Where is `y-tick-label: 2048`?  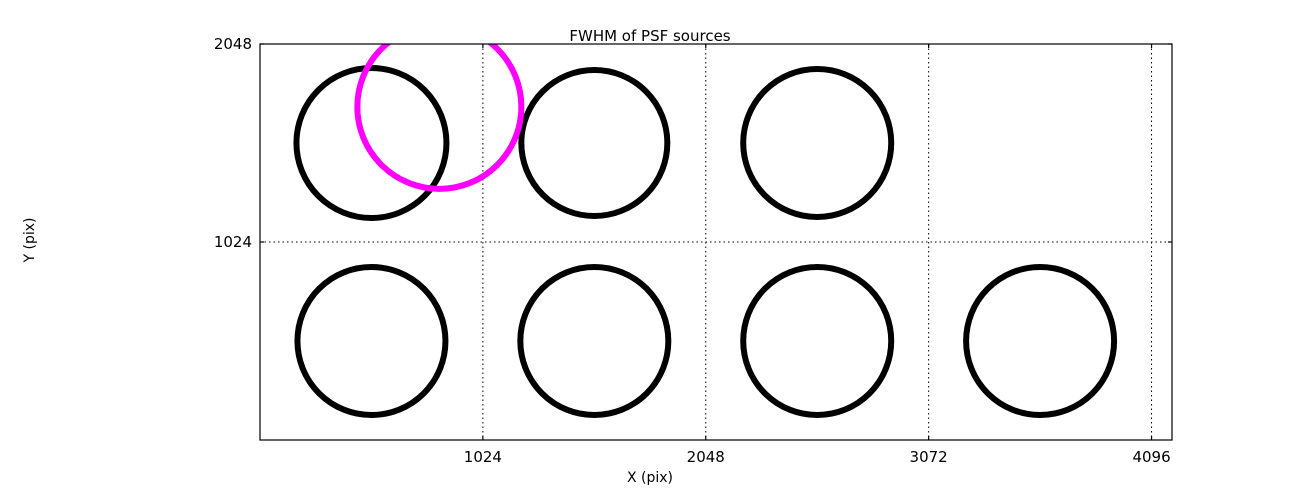
y-tick-label: 2048 is located at coordinates (232, 44).